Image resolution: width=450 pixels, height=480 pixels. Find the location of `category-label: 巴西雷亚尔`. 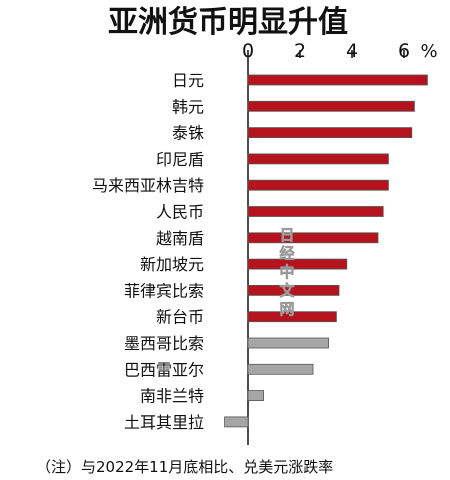

category-label: 巴西雷亚尔 is located at coordinates (164, 369).